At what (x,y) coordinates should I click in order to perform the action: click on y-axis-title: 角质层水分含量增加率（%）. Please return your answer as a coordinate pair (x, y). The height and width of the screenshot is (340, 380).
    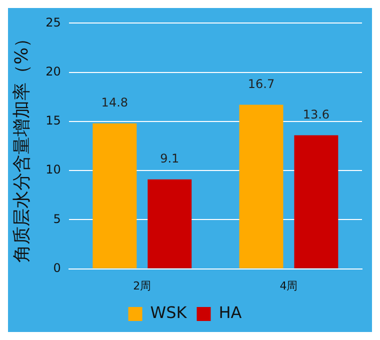
    Looking at the image, I should click on (21, 146).